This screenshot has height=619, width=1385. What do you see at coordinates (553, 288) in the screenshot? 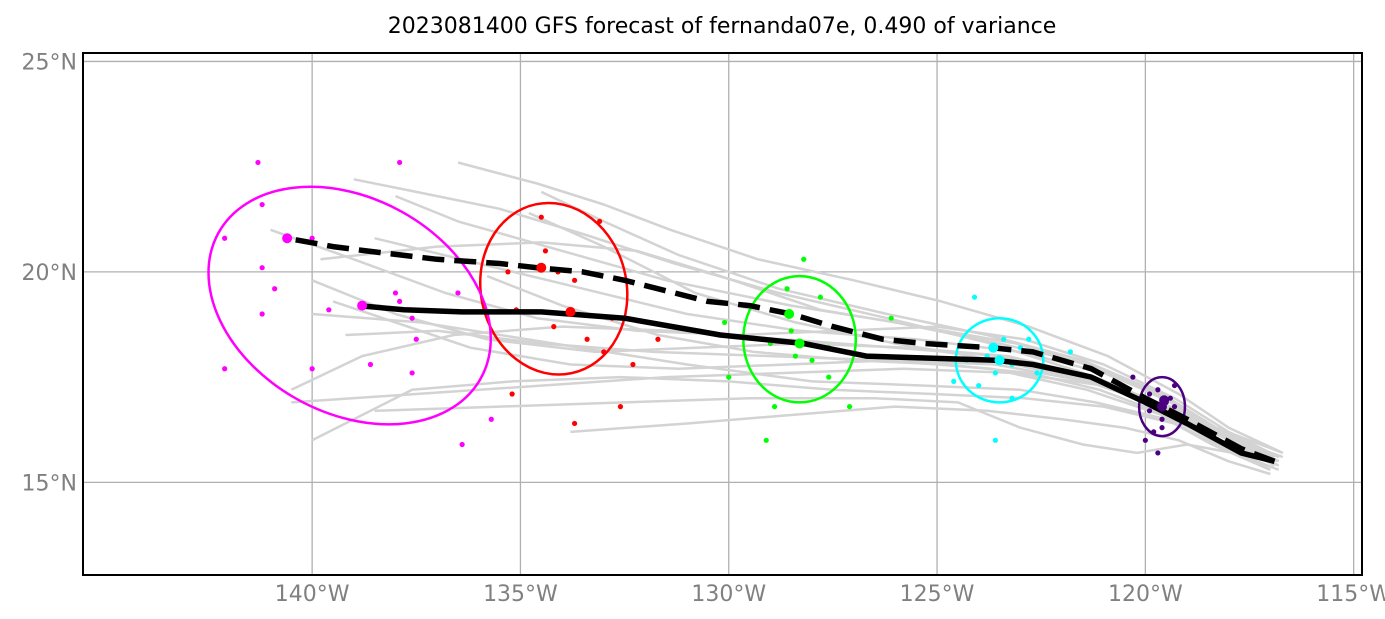
I see `spread-ellipse-96h` at bounding box center [553, 288].